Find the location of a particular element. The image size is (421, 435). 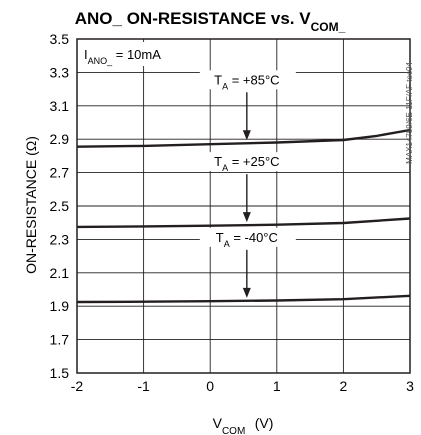

y-tick-label: 2.1 is located at coordinates (60, 273).